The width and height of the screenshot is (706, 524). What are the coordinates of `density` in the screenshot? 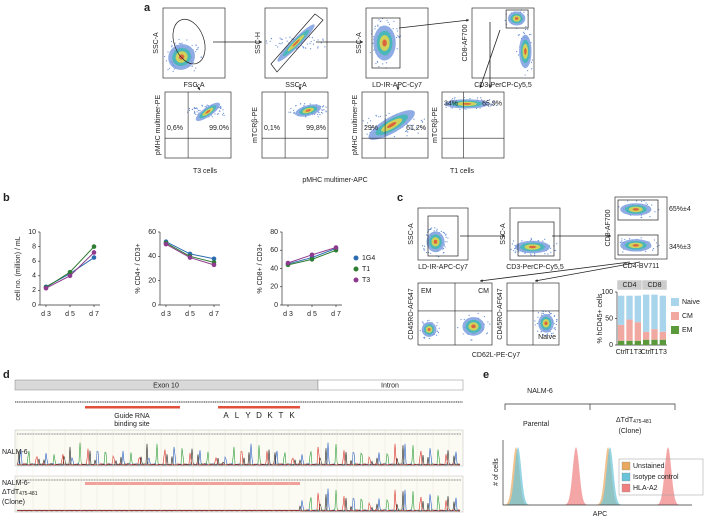 It's located at (635, 245).